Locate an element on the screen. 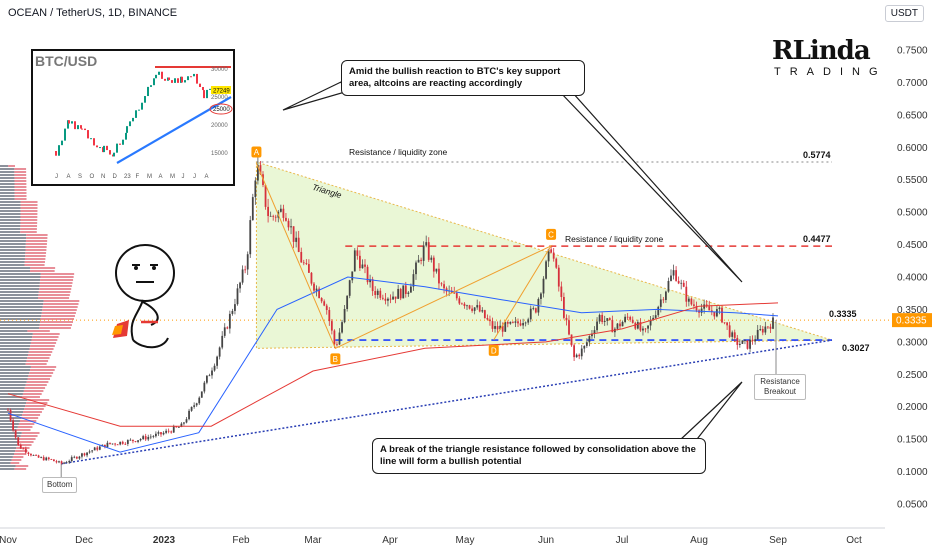  price-tick-label: 0.4500 is located at coordinates (912, 245).